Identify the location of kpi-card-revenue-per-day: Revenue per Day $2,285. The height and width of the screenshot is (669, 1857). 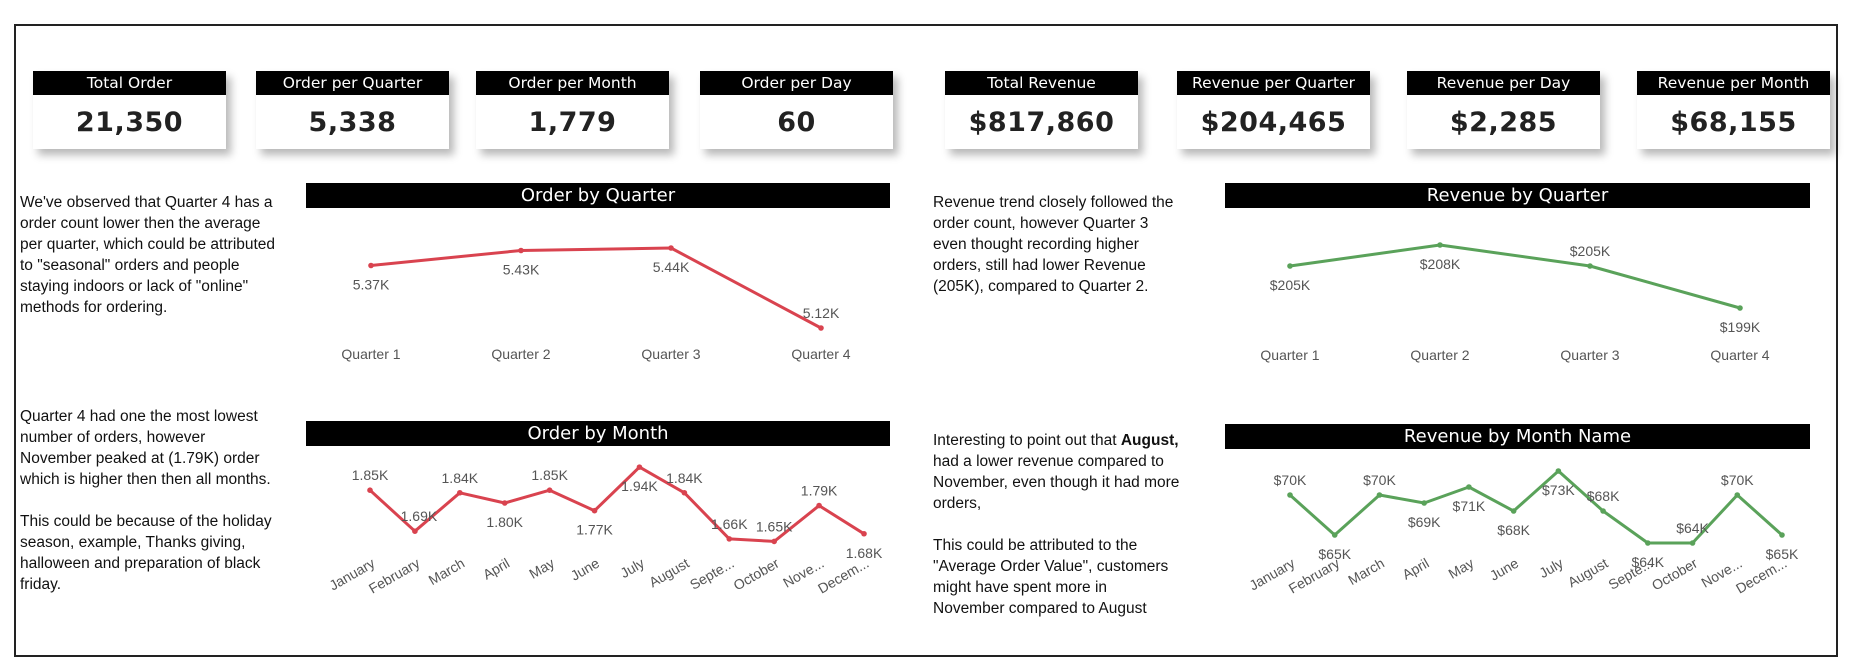
(1503, 110).